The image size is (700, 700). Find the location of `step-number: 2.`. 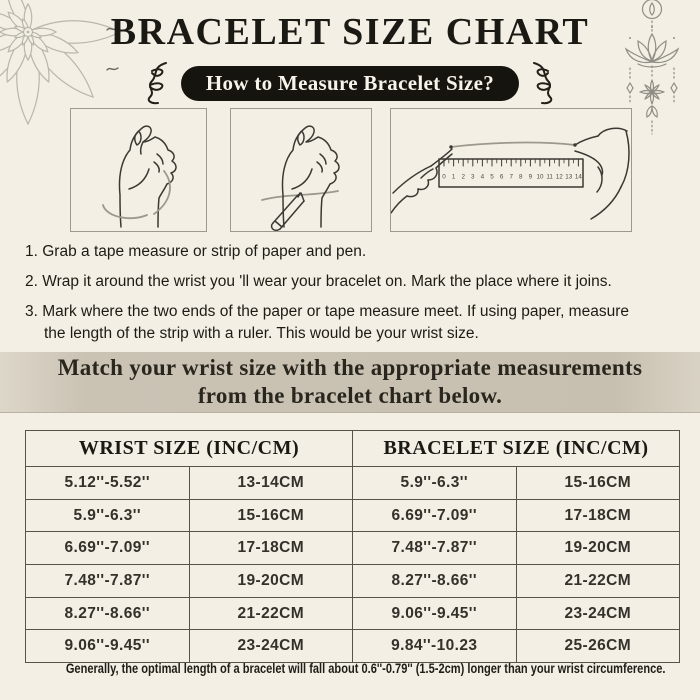

step-number: 2. is located at coordinates (31, 281).